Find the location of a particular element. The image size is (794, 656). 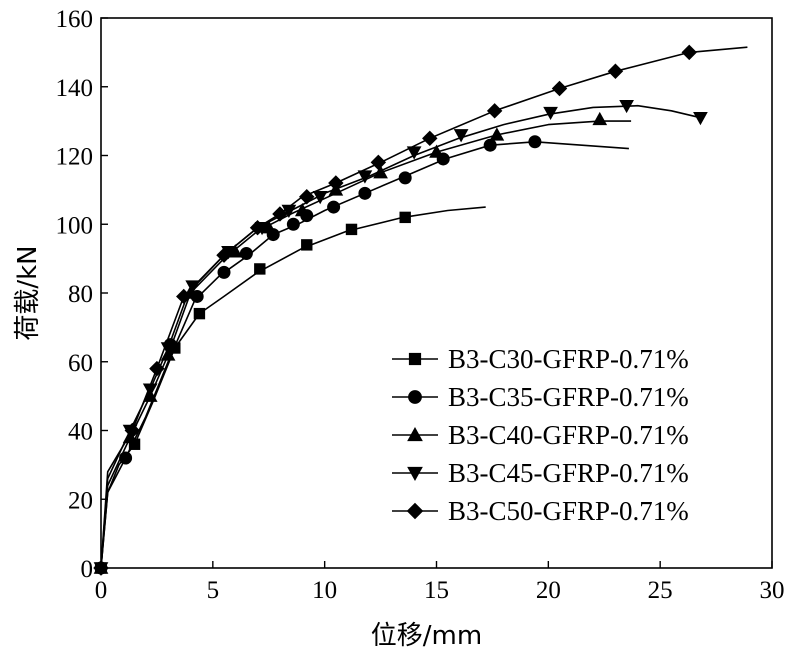

legend-label: B3-C45-GFRP-0.71% is located at coordinates (568, 473).